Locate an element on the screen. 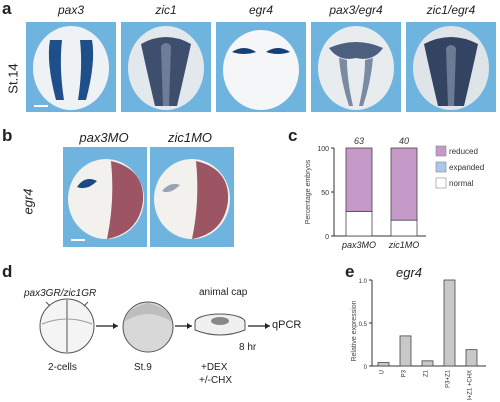  panel-c-letter: c is located at coordinates (293, 135).